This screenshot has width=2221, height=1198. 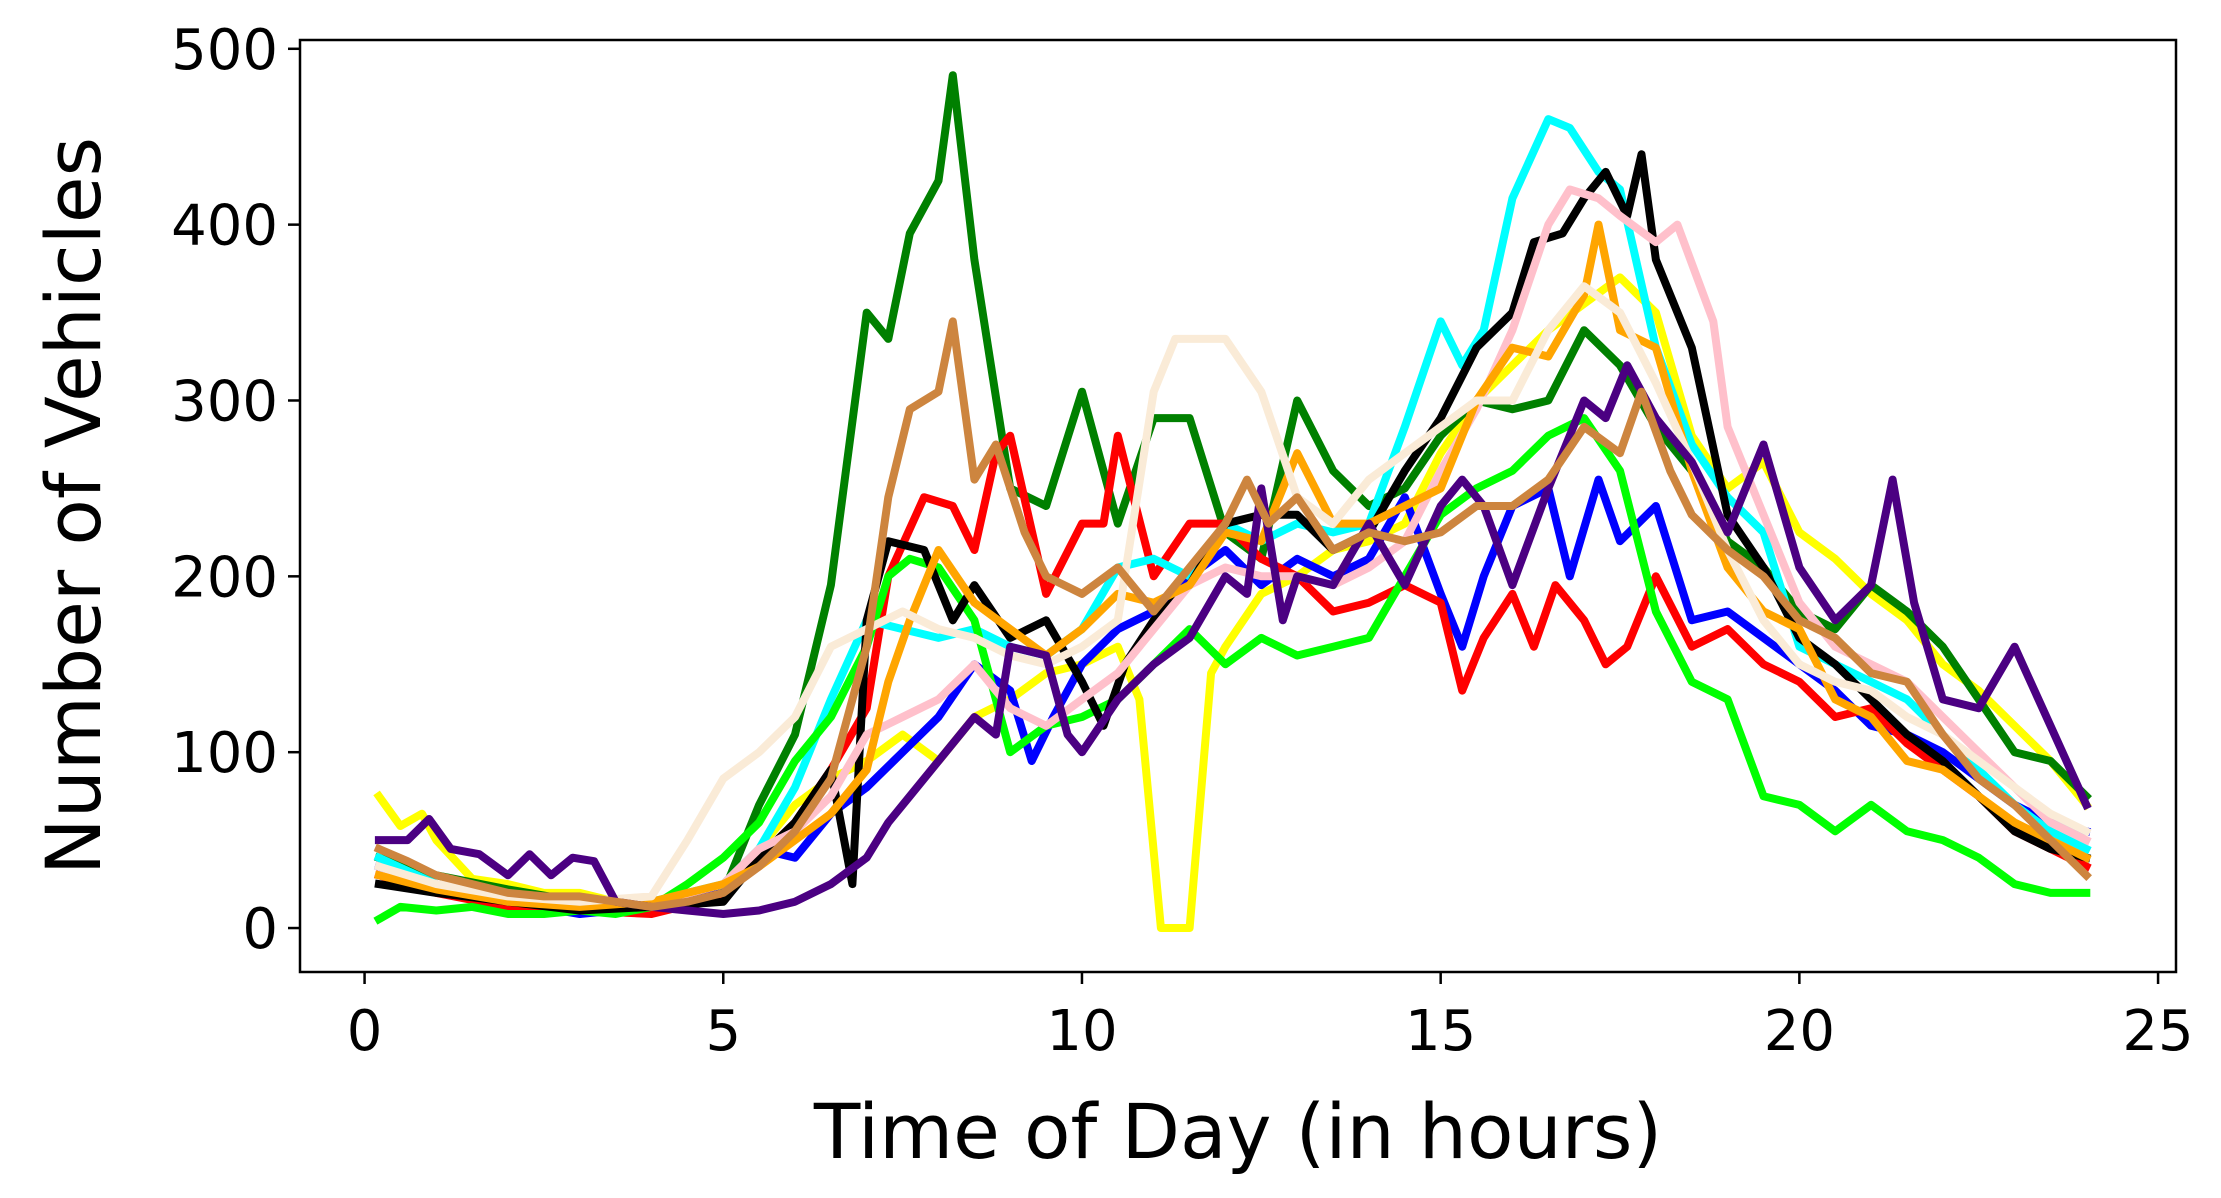 I want to click on x-tick-label: 15, so click(x=1440, y=1031).